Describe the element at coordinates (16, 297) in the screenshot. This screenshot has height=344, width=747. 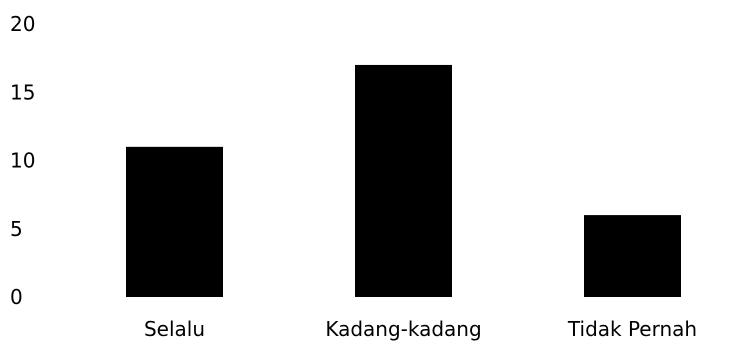
I see `y-tick-label: 0` at that location.